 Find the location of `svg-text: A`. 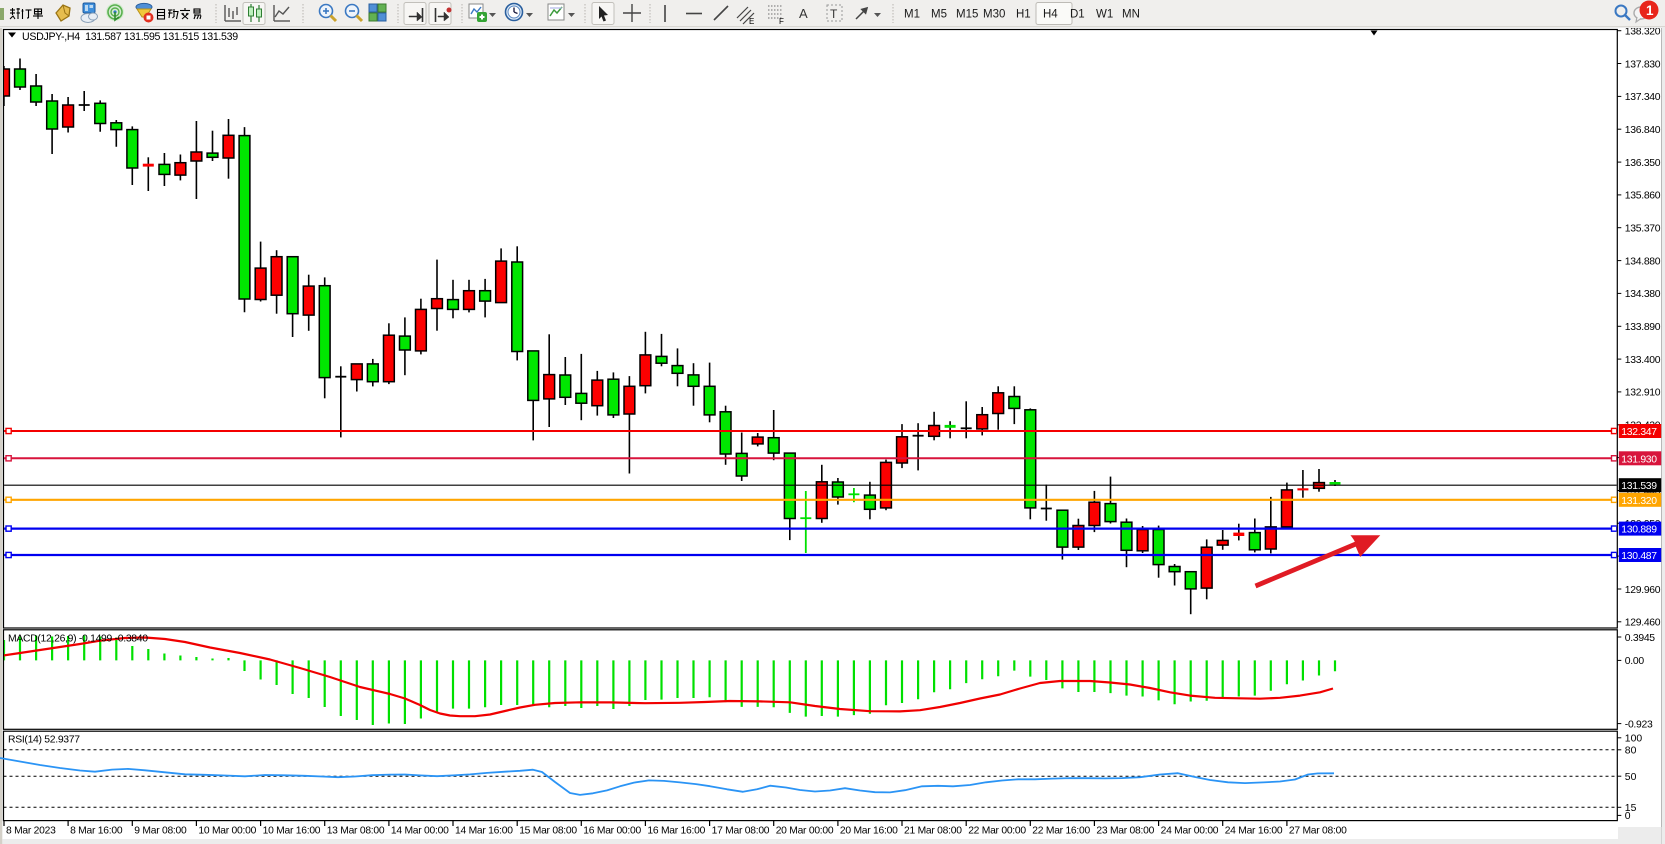

svg-text: A is located at coordinates (803, 13).